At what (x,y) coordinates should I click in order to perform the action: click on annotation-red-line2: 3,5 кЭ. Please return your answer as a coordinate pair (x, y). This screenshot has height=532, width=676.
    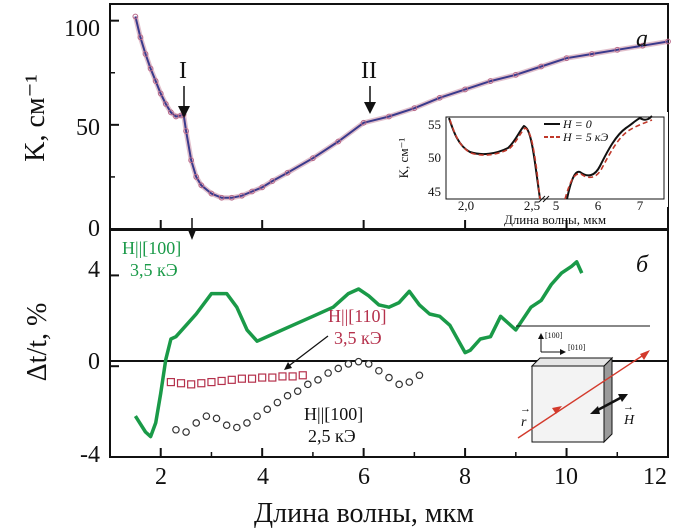
    Looking at the image, I should click on (358, 338).